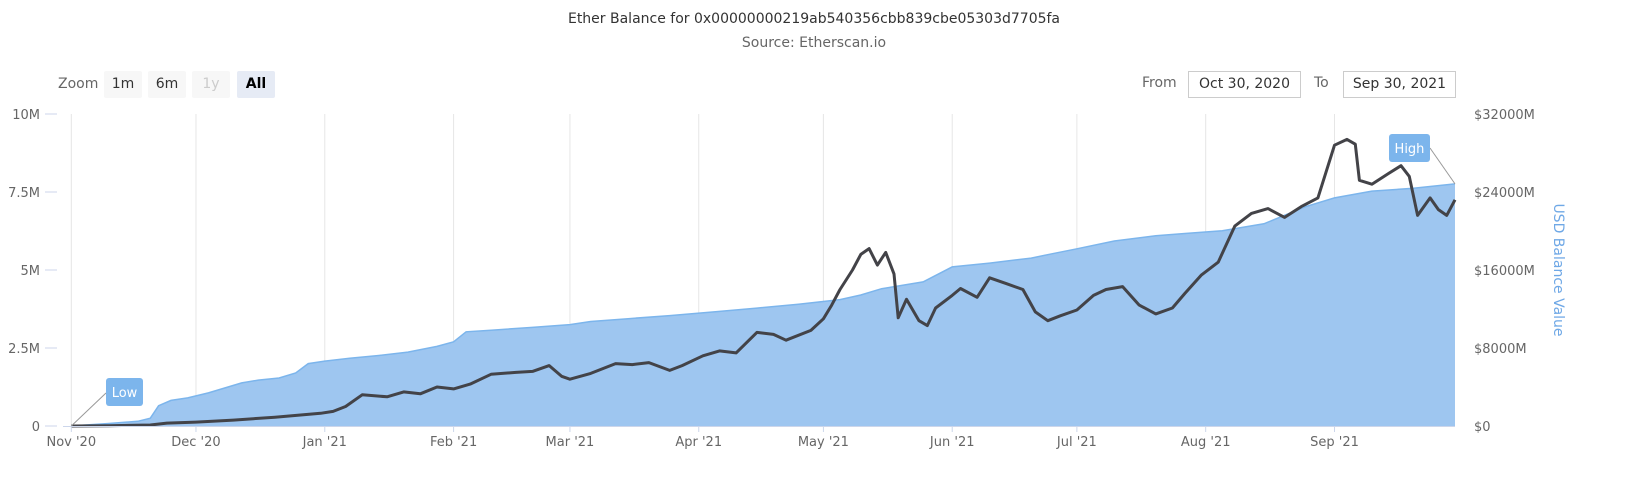 Image resolution: width=1628 pixels, height=489 pixels. I want to click on high-flag, so click(1409, 148).